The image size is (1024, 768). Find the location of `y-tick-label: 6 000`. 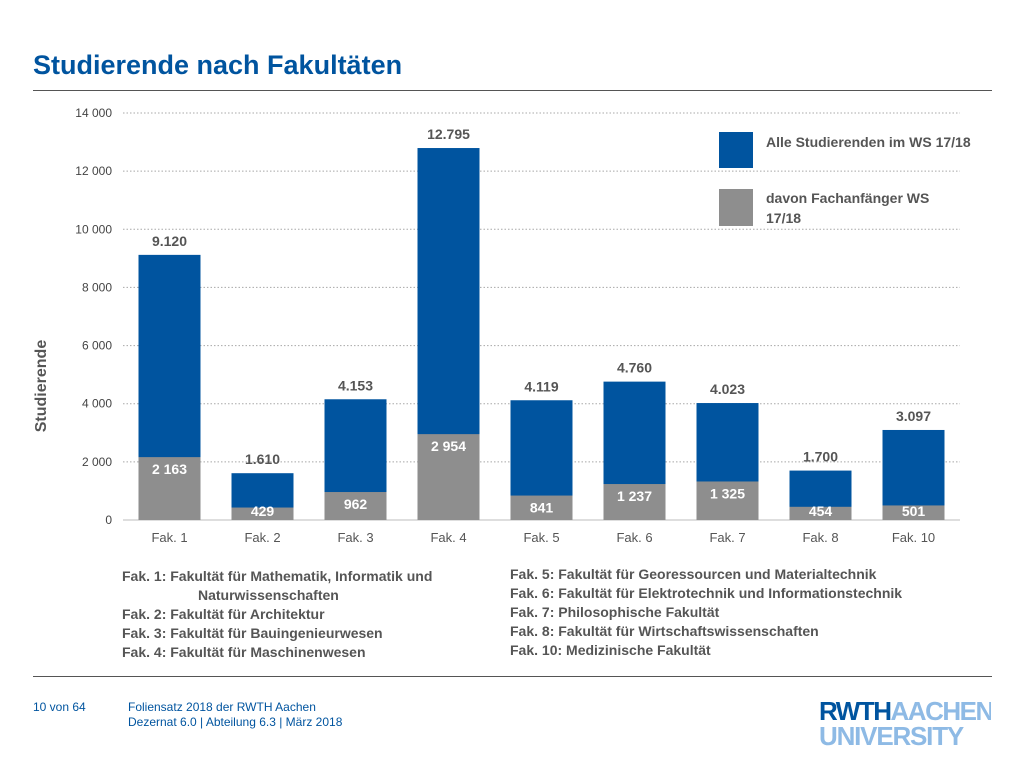

y-tick-label: 6 000 is located at coordinates (97, 346).